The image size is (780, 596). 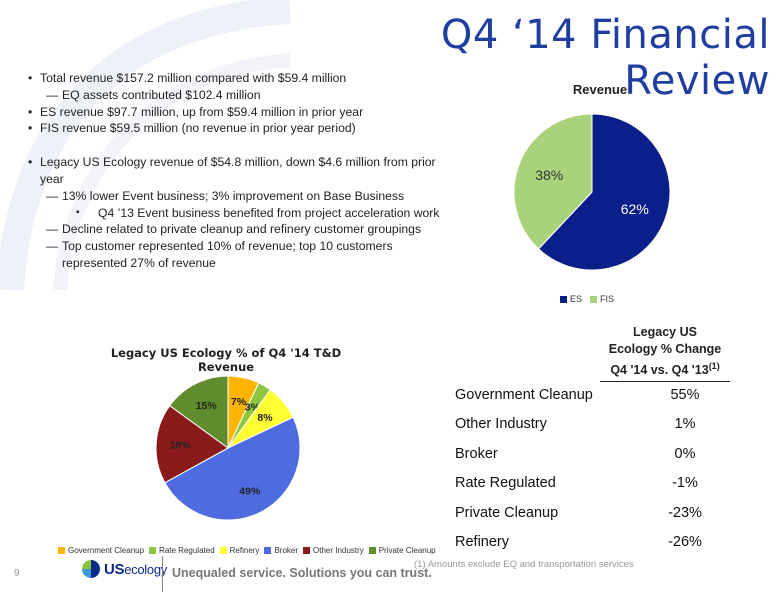 I want to click on pie-slice-es, so click(x=604, y=192).